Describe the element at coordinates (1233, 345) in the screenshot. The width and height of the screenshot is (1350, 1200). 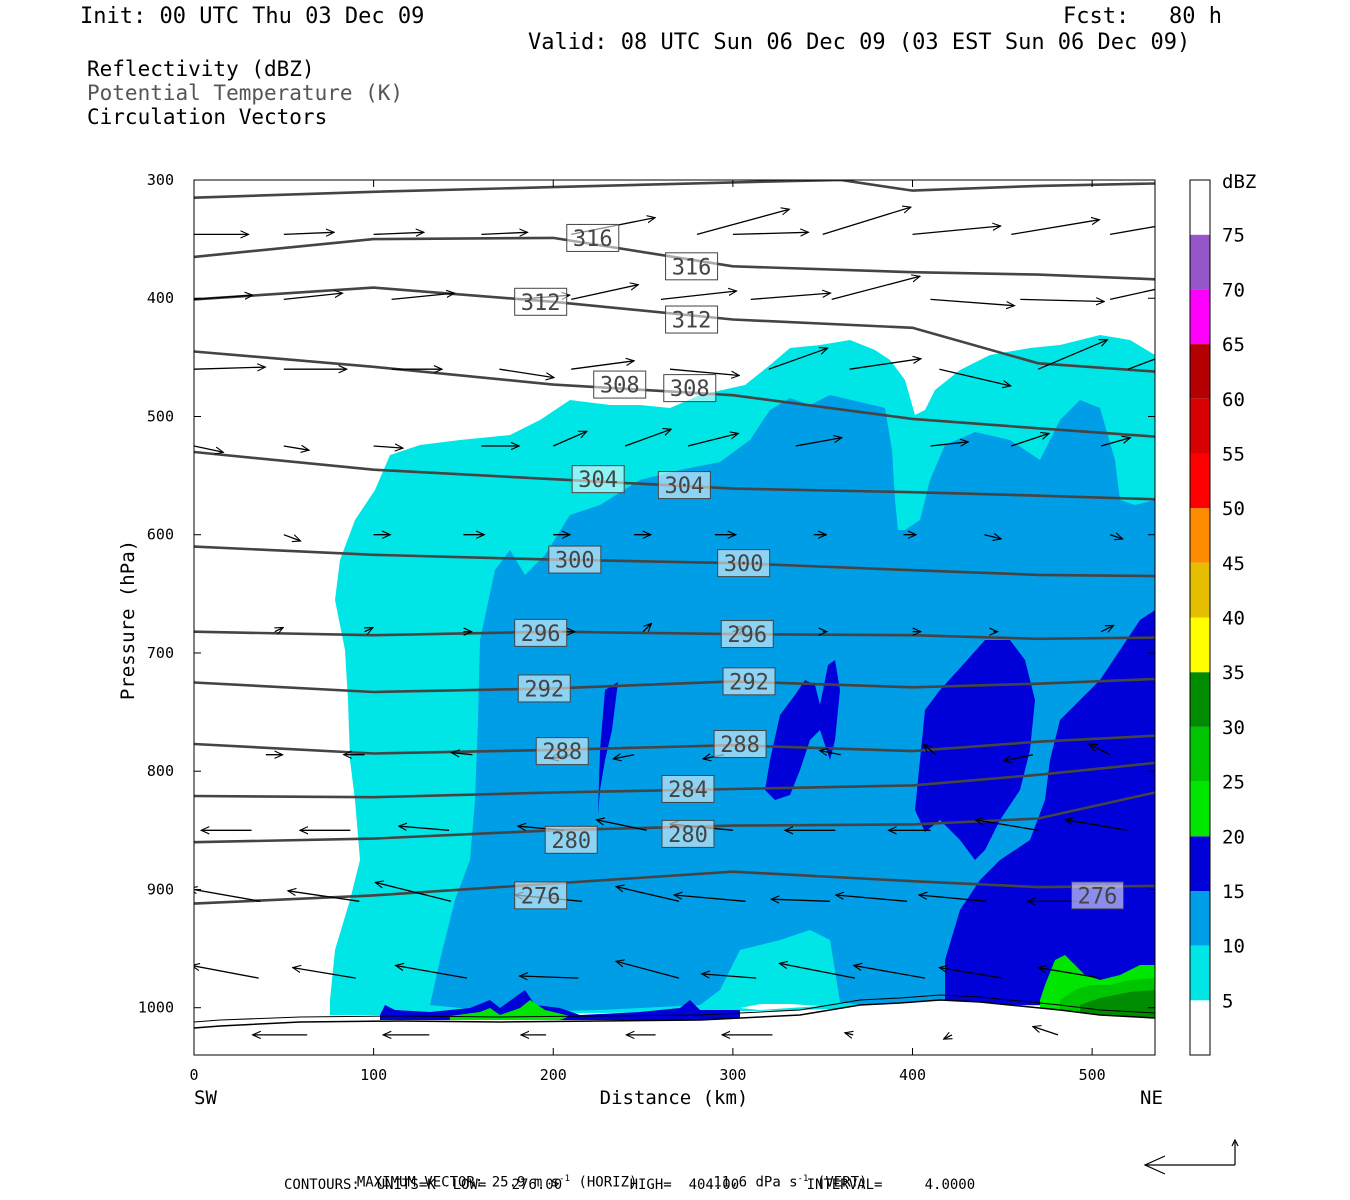
I see `colorbar-label: 65` at that location.